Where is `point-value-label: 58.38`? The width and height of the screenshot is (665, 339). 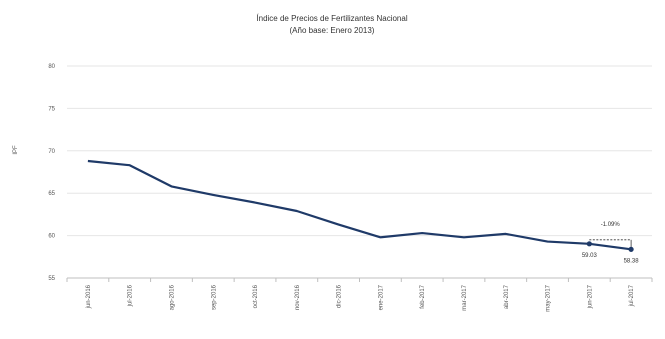 point-value-label: 58.38 is located at coordinates (632, 261).